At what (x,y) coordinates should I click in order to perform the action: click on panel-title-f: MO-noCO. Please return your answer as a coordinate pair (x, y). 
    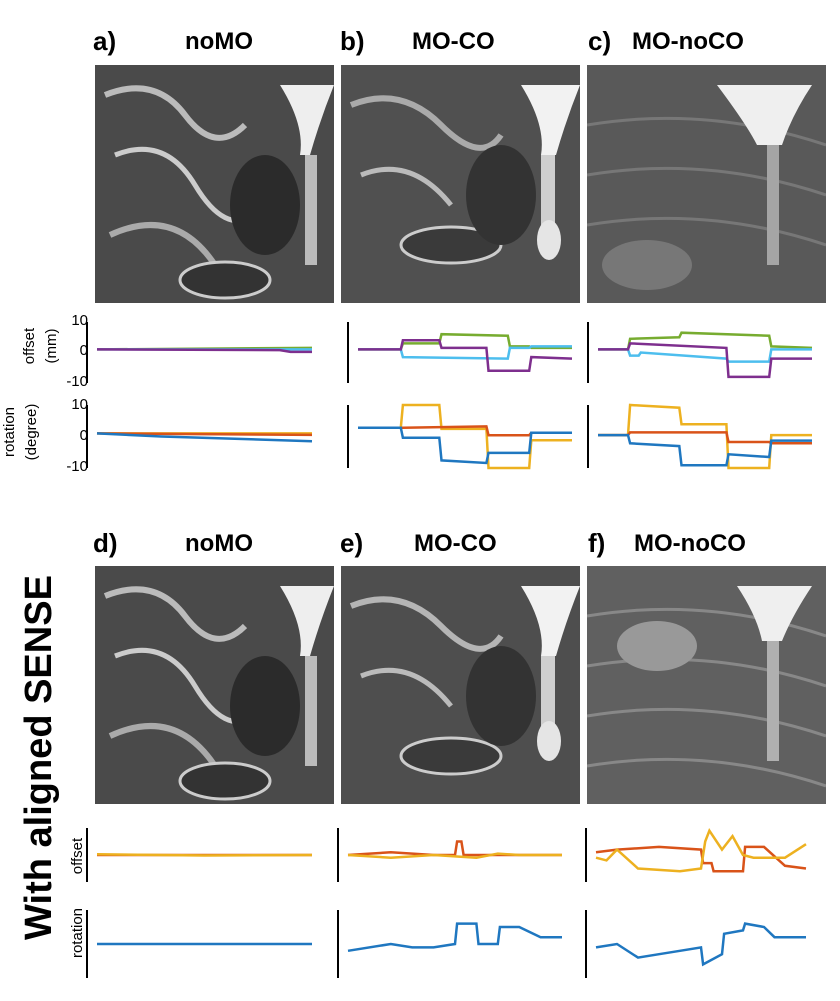
    Looking at the image, I should click on (690, 543).